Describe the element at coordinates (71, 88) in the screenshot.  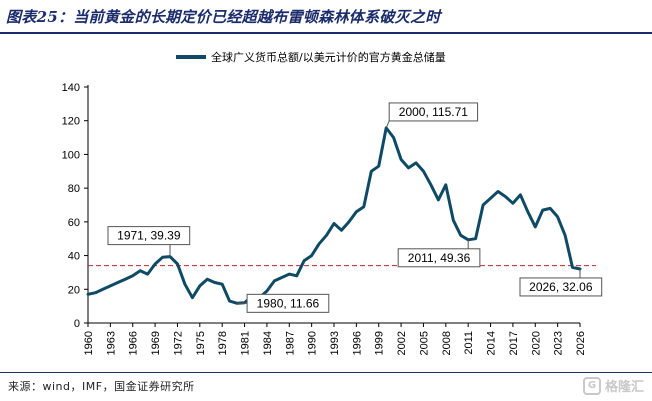
I see `y-tick-label: 140` at that location.